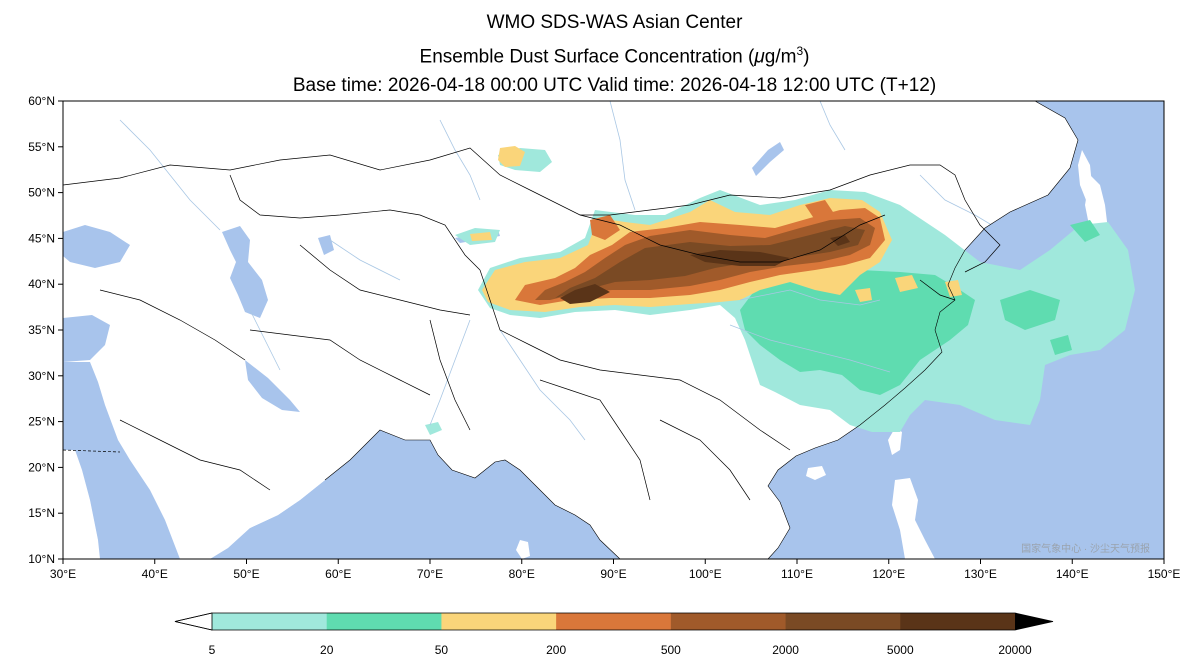 This screenshot has width=1199, height=672. What do you see at coordinates (800, 51) in the screenshot?
I see `title-line-2-exp: 3` at bounding box center [800, 51].